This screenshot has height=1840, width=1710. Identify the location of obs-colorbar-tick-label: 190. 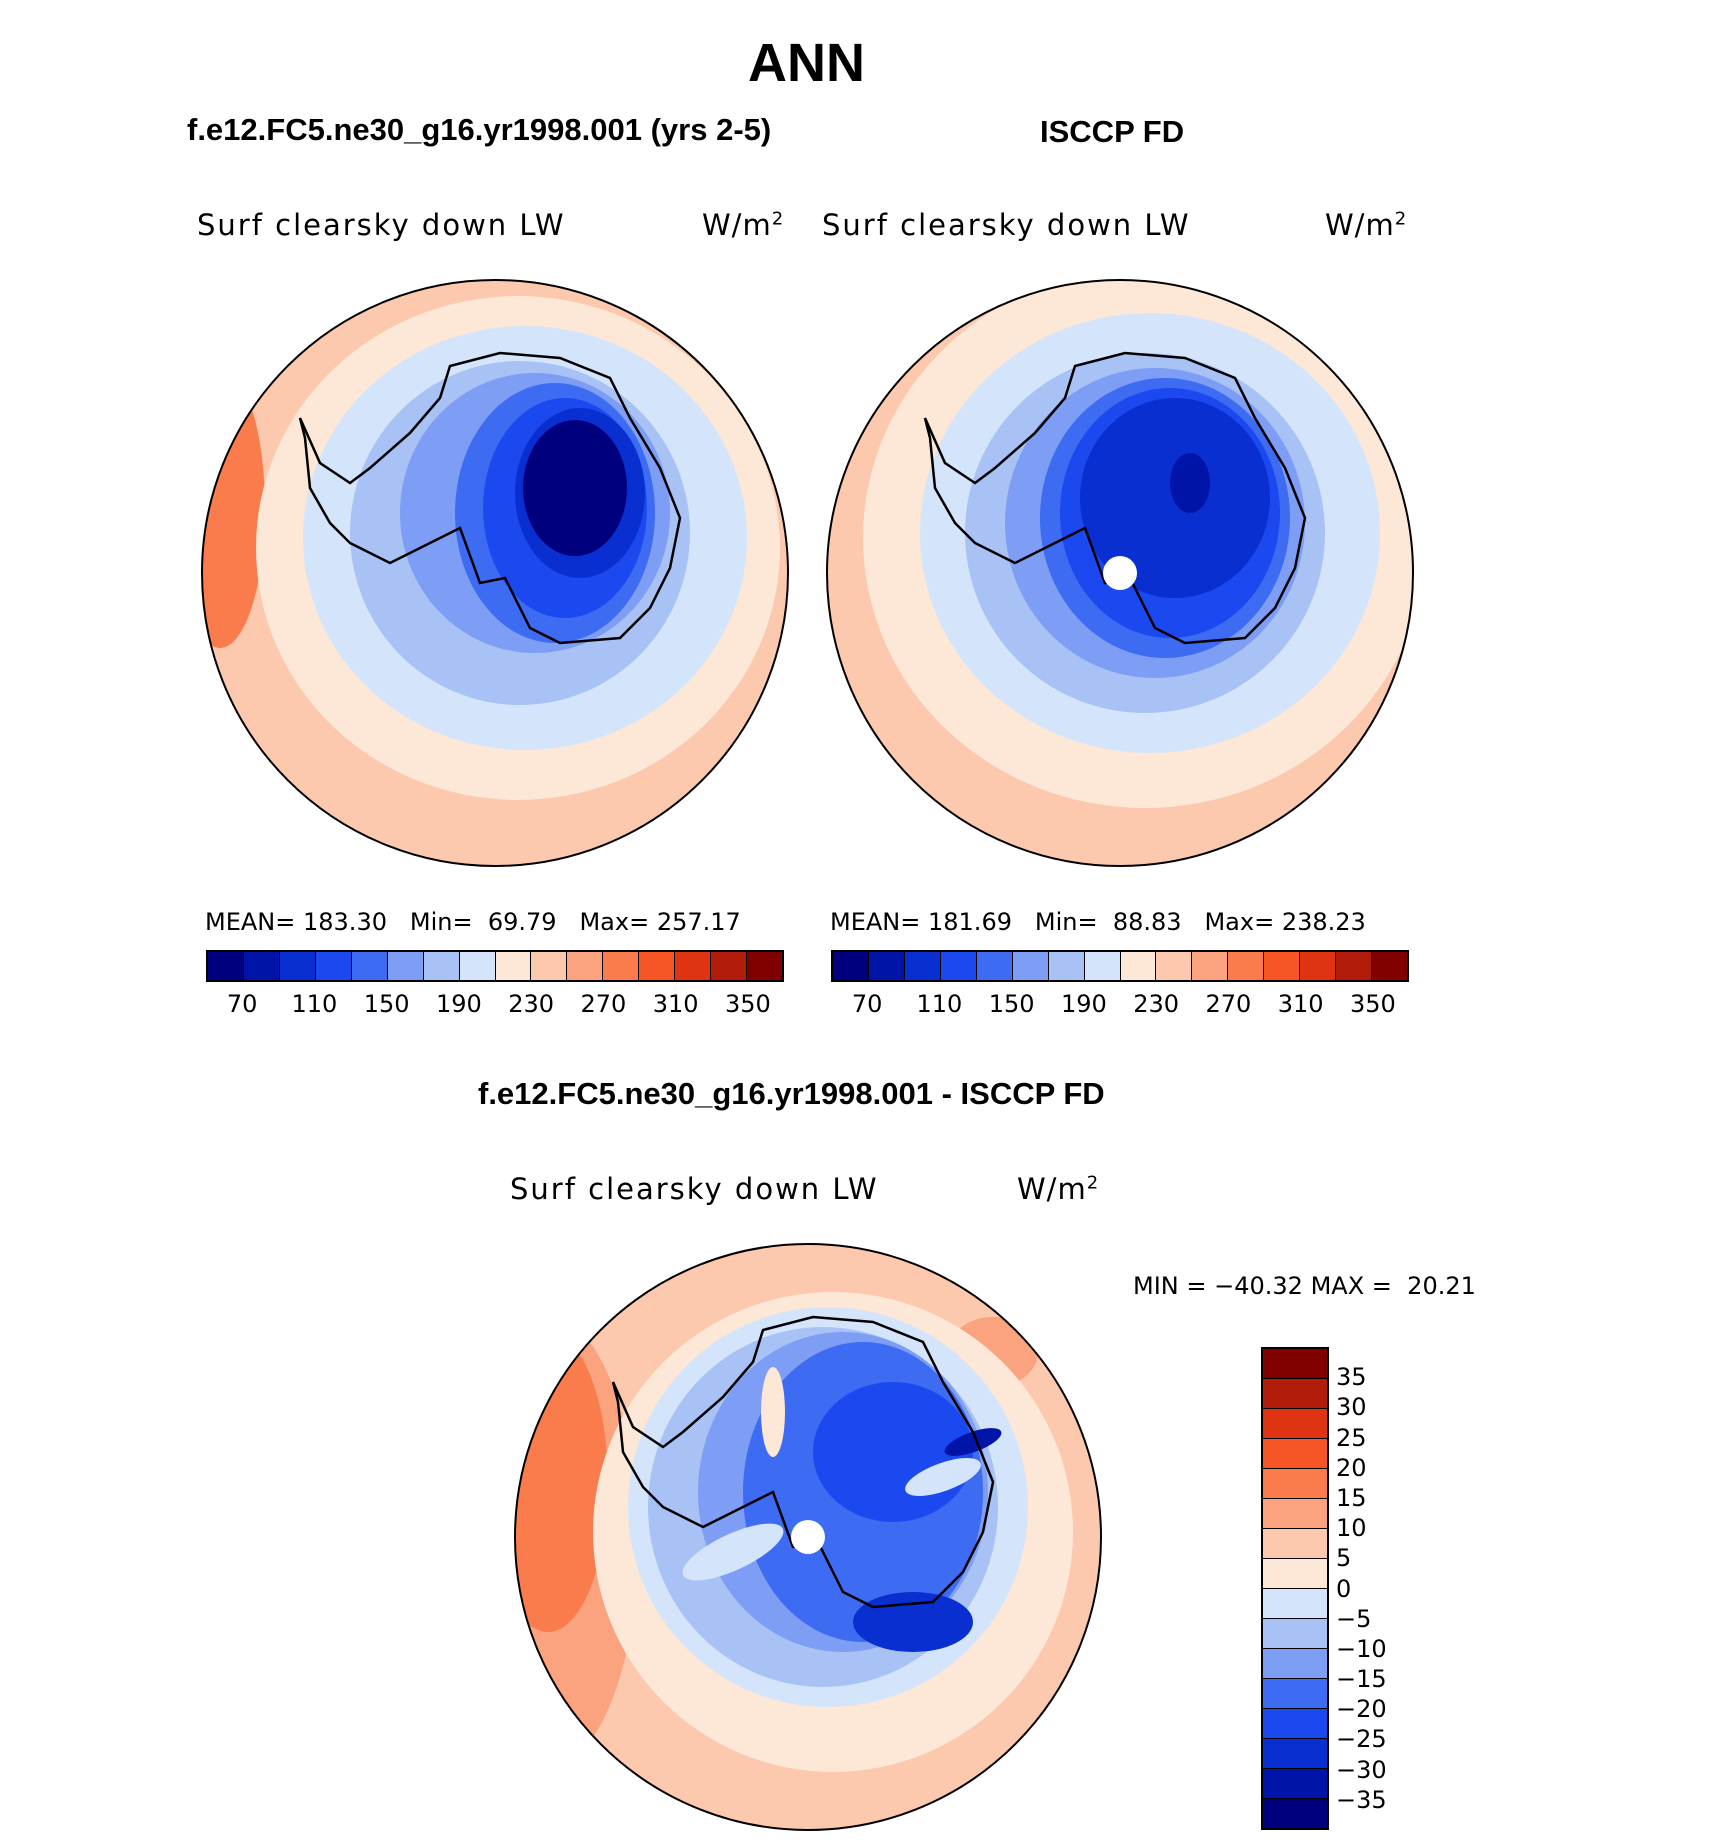
(1083, 1004).